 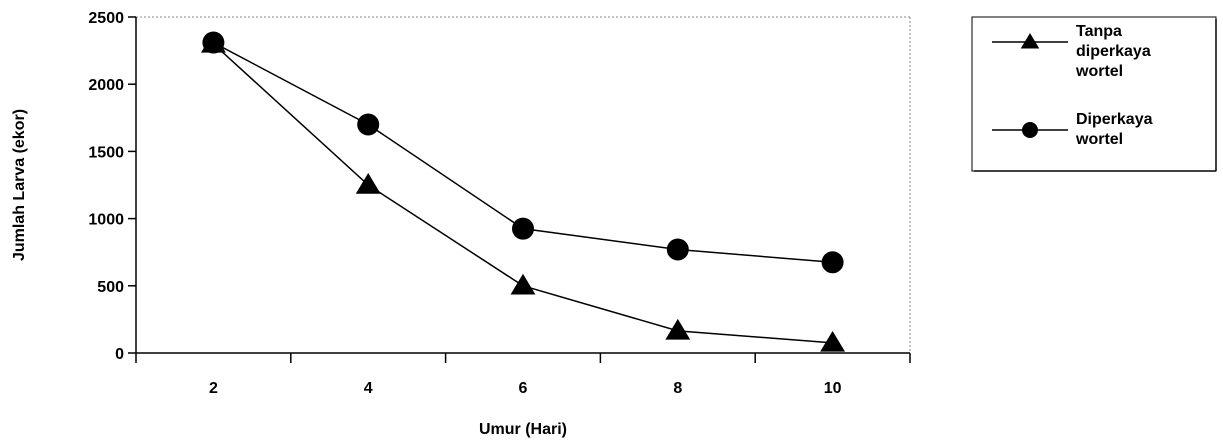 I want to click on legend: Tanpa diperkaya wortel Diperkaya wortel, so click(x=1094, y=94).